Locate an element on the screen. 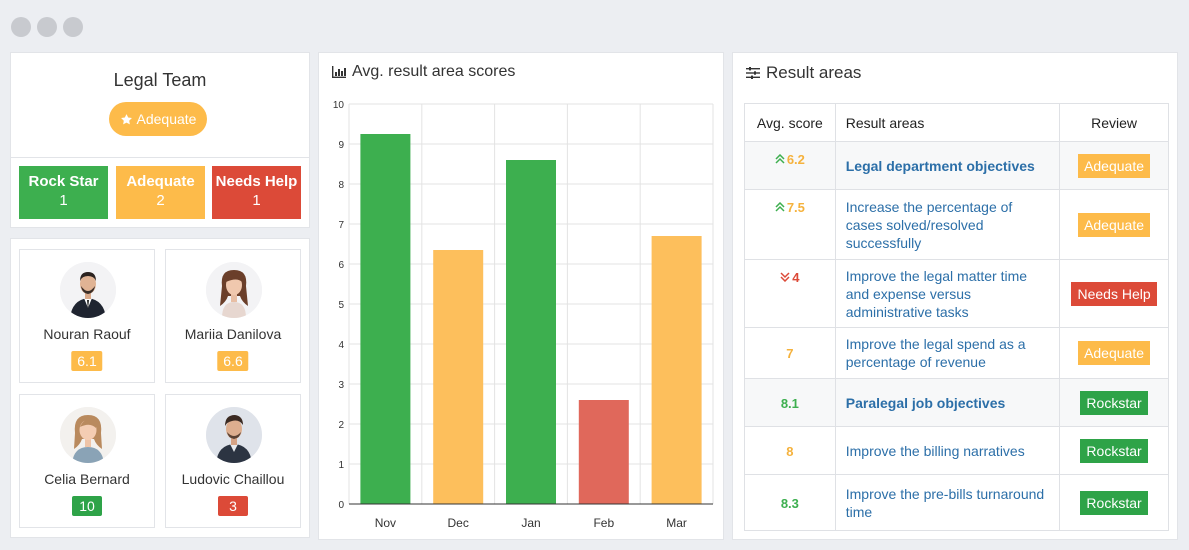  table-row: 8.1 Paralegal job objectives Rockstar is located at coordinates (956, 402).